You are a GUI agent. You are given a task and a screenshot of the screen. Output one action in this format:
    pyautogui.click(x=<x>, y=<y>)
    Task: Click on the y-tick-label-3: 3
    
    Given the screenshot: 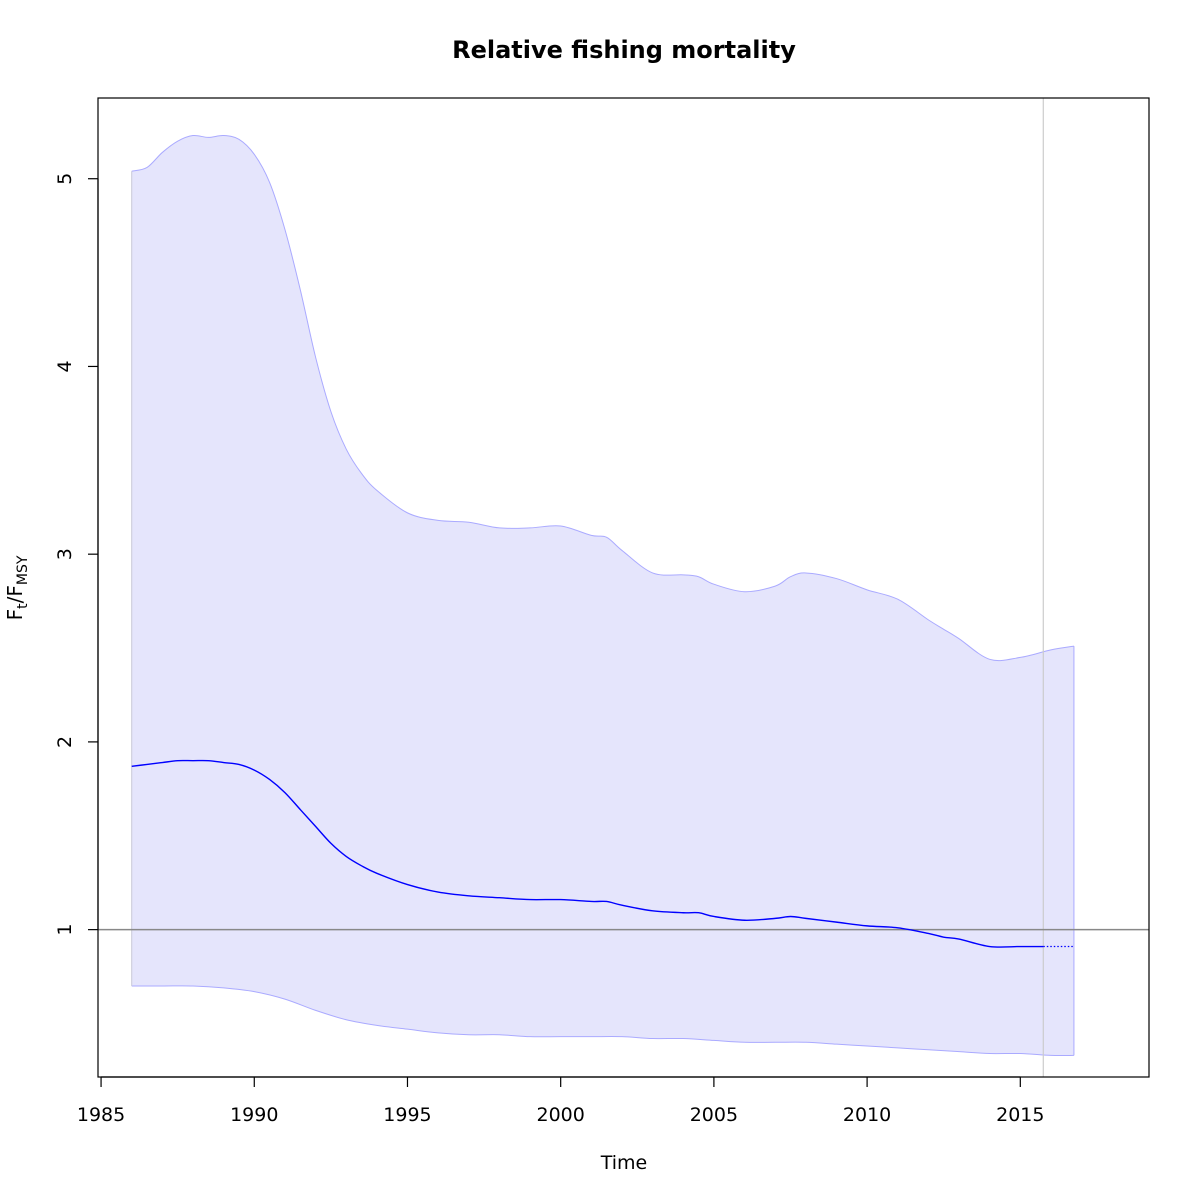 What is the action you would take?
    pyautogui.click(x=65, y=554)
    